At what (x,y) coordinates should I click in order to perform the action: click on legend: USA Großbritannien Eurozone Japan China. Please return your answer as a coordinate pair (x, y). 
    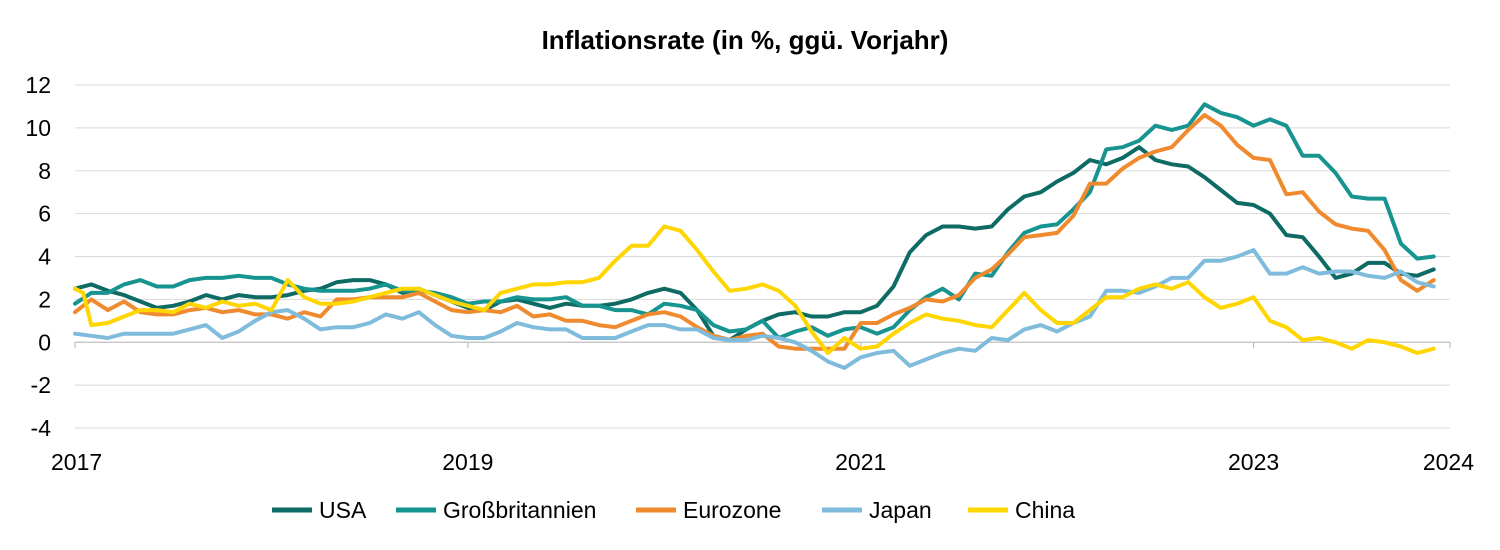
    Looking at the image, I should click on (673, 510).